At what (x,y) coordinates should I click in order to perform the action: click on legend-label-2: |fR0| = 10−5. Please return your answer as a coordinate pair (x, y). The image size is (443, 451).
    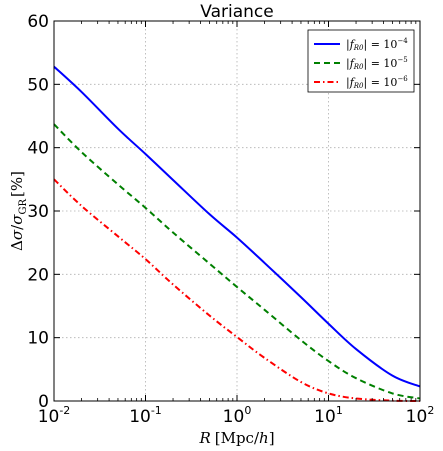
    Looking at the image, I should click on (377, 63).